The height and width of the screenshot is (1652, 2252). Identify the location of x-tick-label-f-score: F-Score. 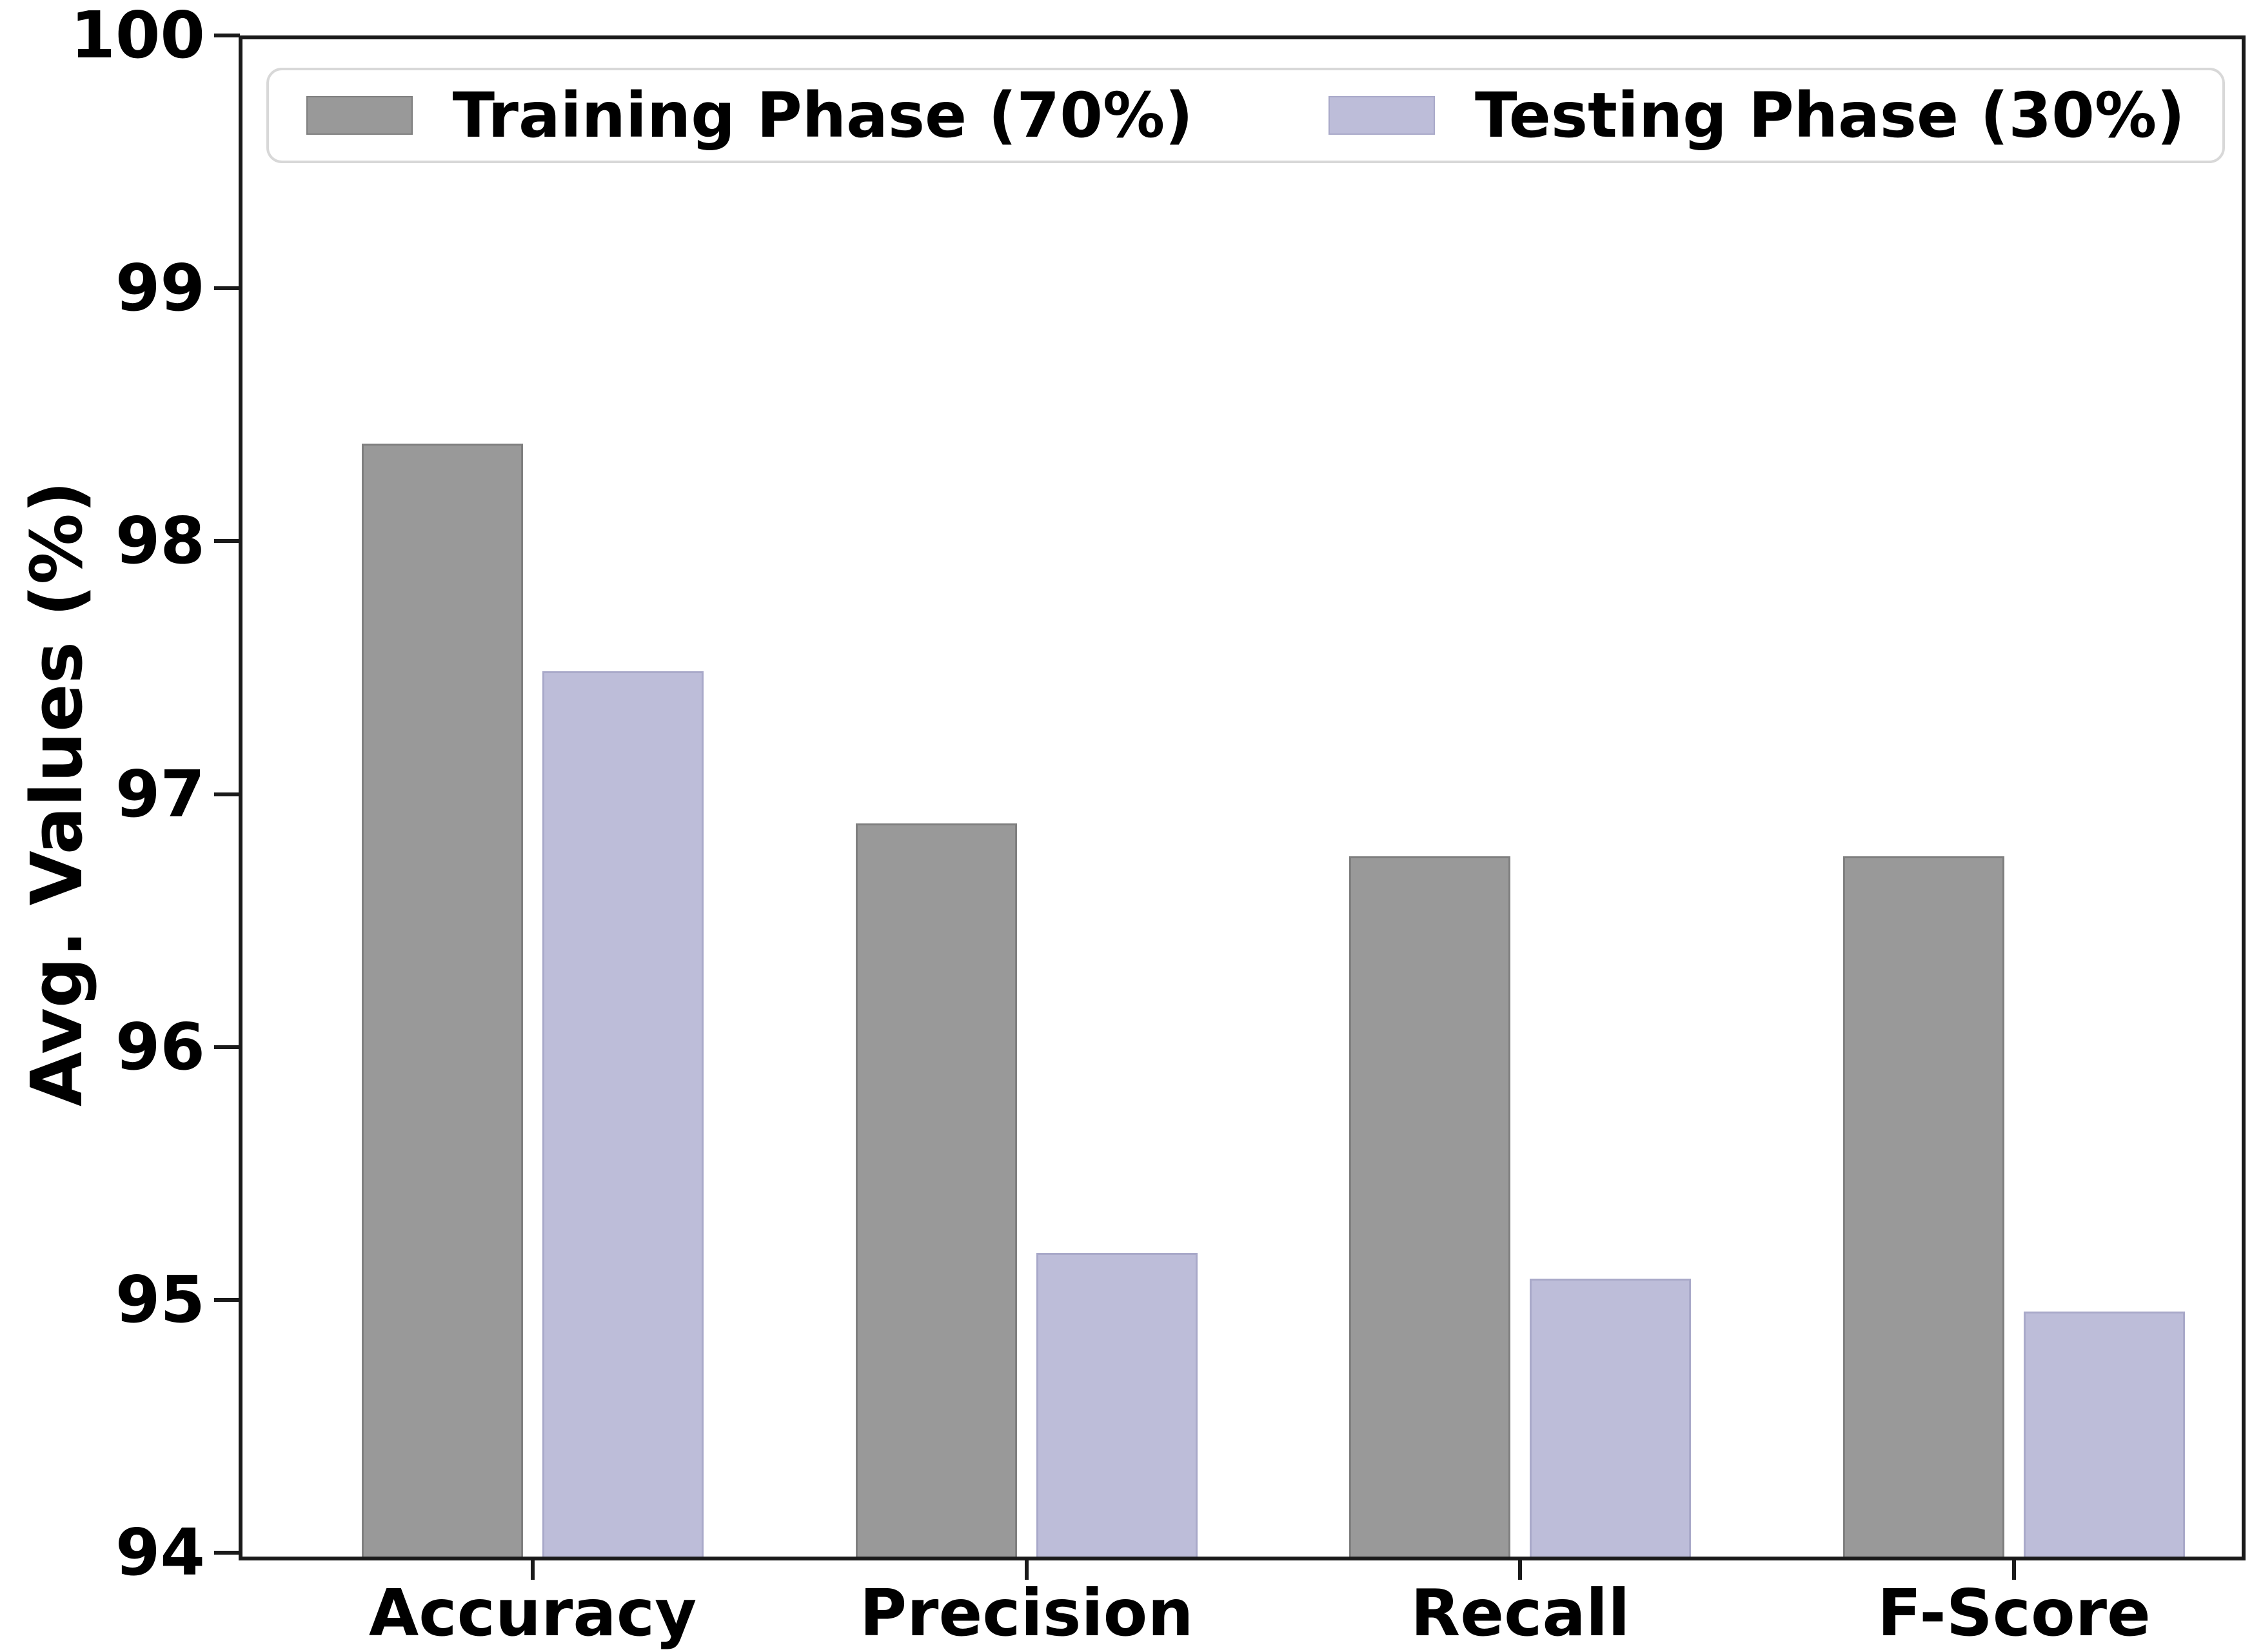
(2014, 1613).